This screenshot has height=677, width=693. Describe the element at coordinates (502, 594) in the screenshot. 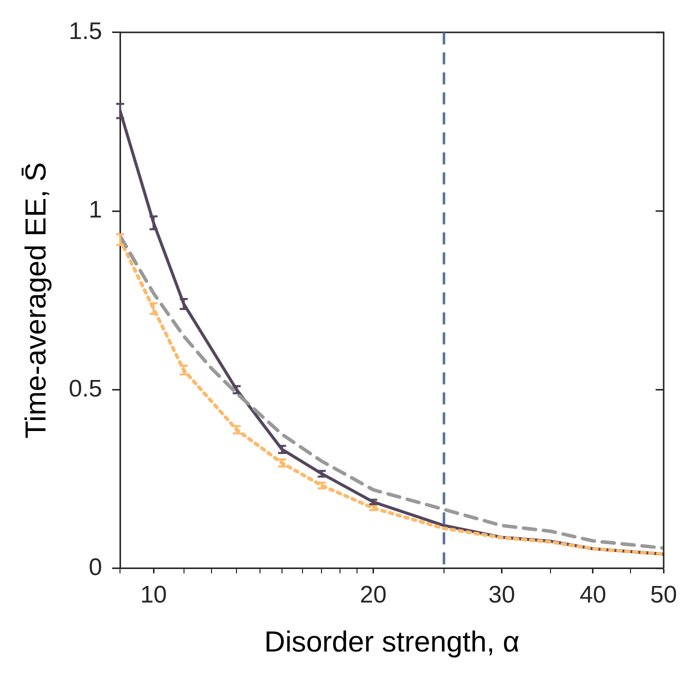

I see `x-tick-label: 30` at that location.